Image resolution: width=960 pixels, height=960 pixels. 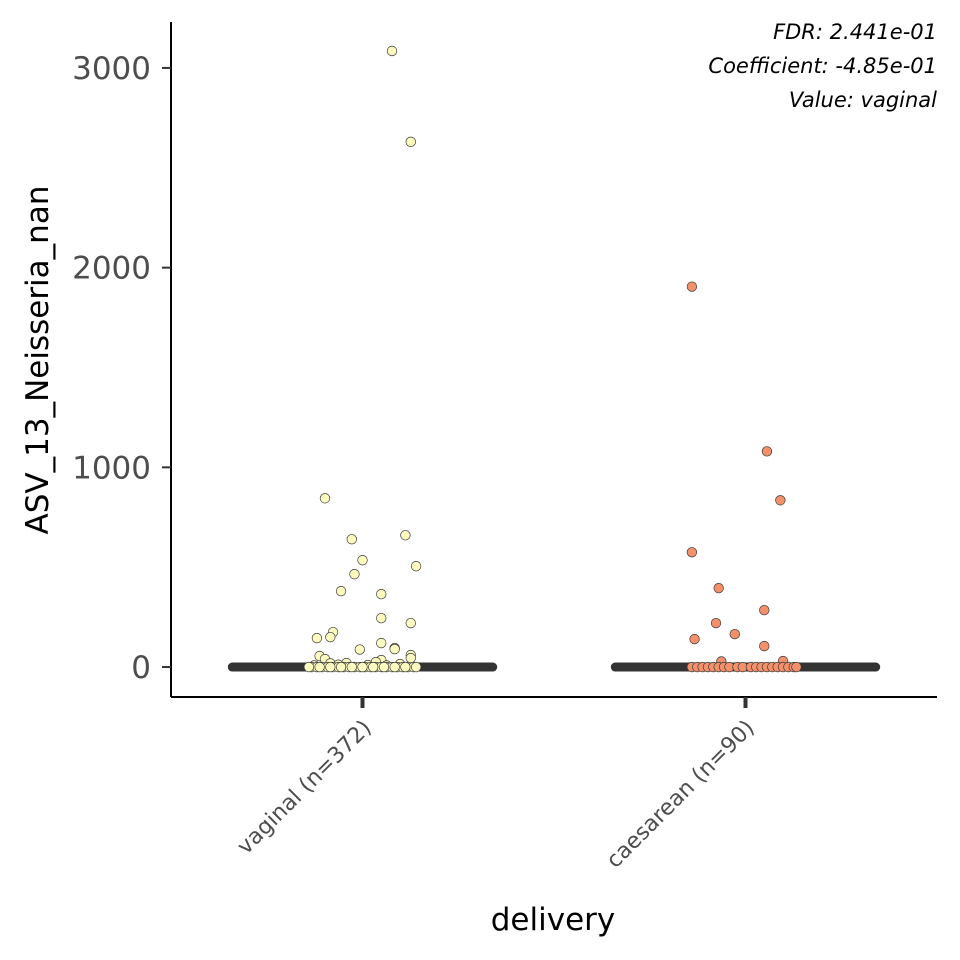 What do you see at coordinates (111, 69) in the screenshot?
I see `y-tick-label: 3000` at bounding box center [111, 69].